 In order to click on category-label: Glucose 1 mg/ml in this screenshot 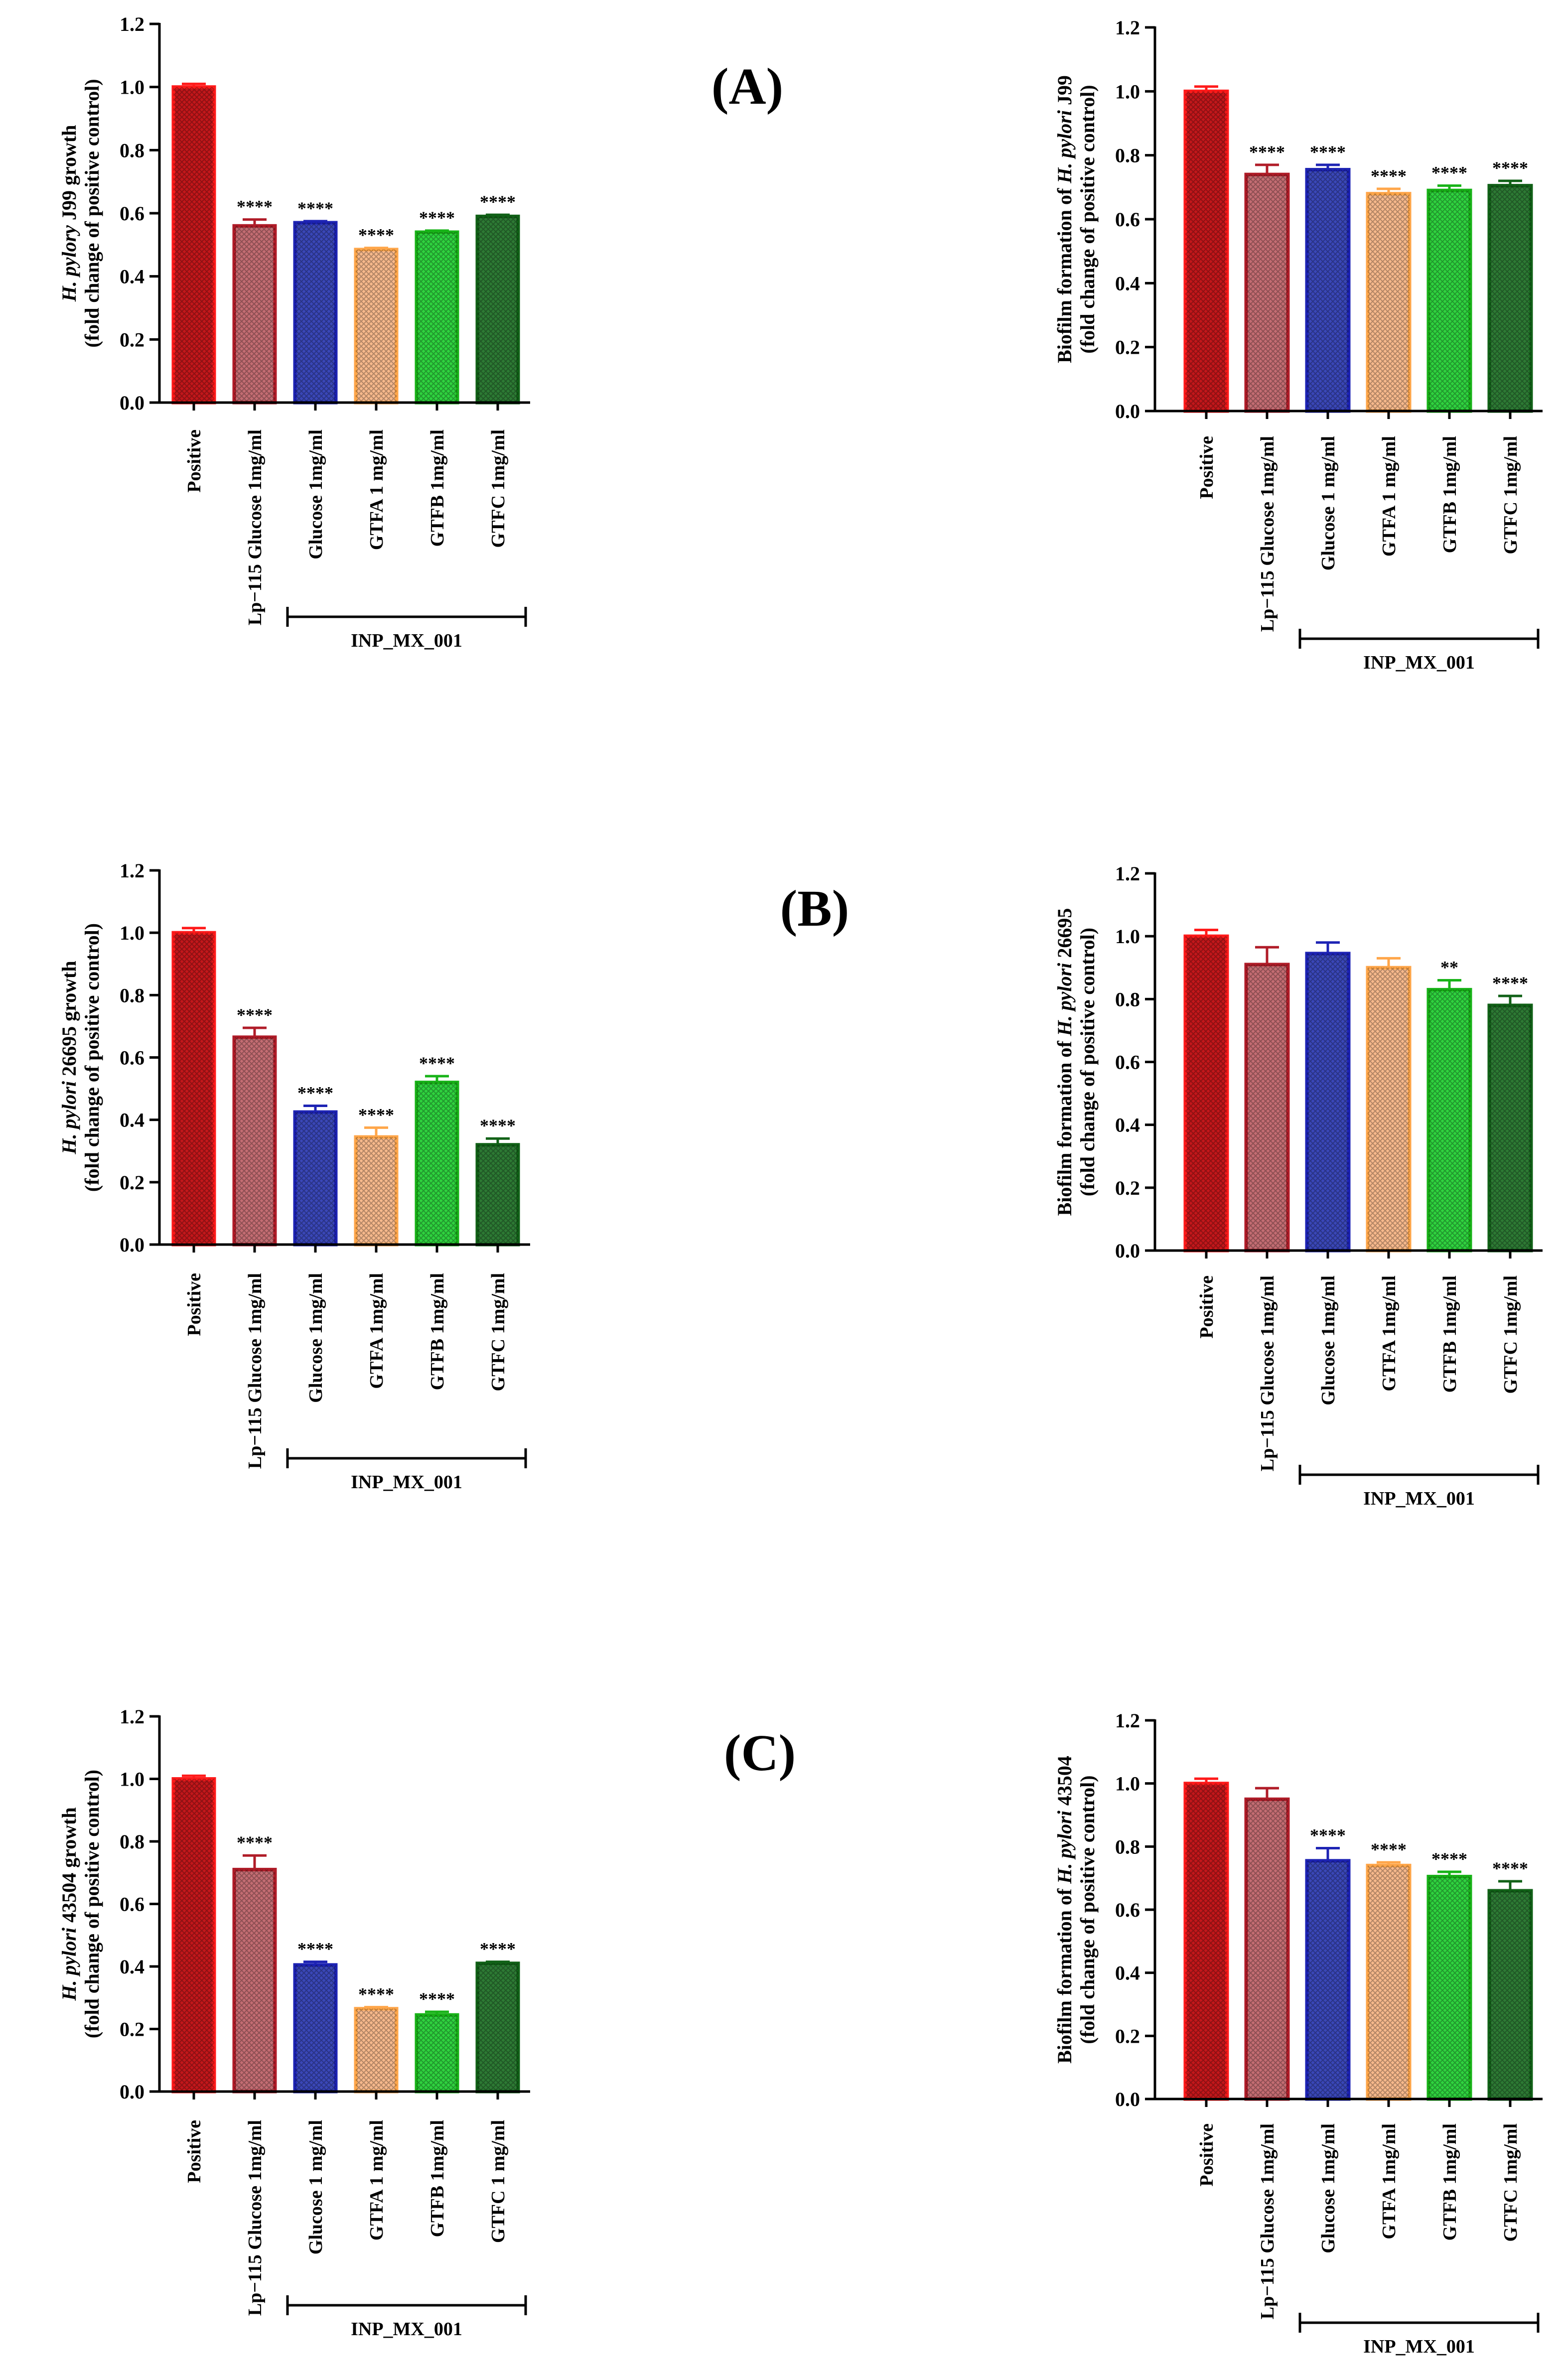, I will do `click(315, 2187)`.